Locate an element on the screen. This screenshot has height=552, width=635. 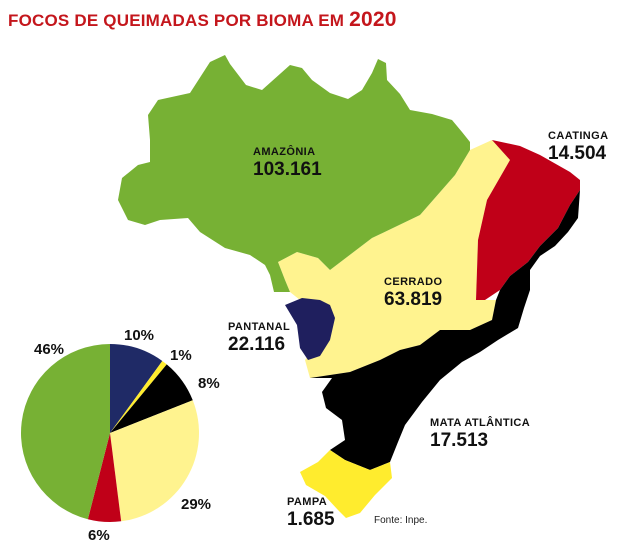
label-pampa-name: PAMPA is located at coordinates (307, 502).